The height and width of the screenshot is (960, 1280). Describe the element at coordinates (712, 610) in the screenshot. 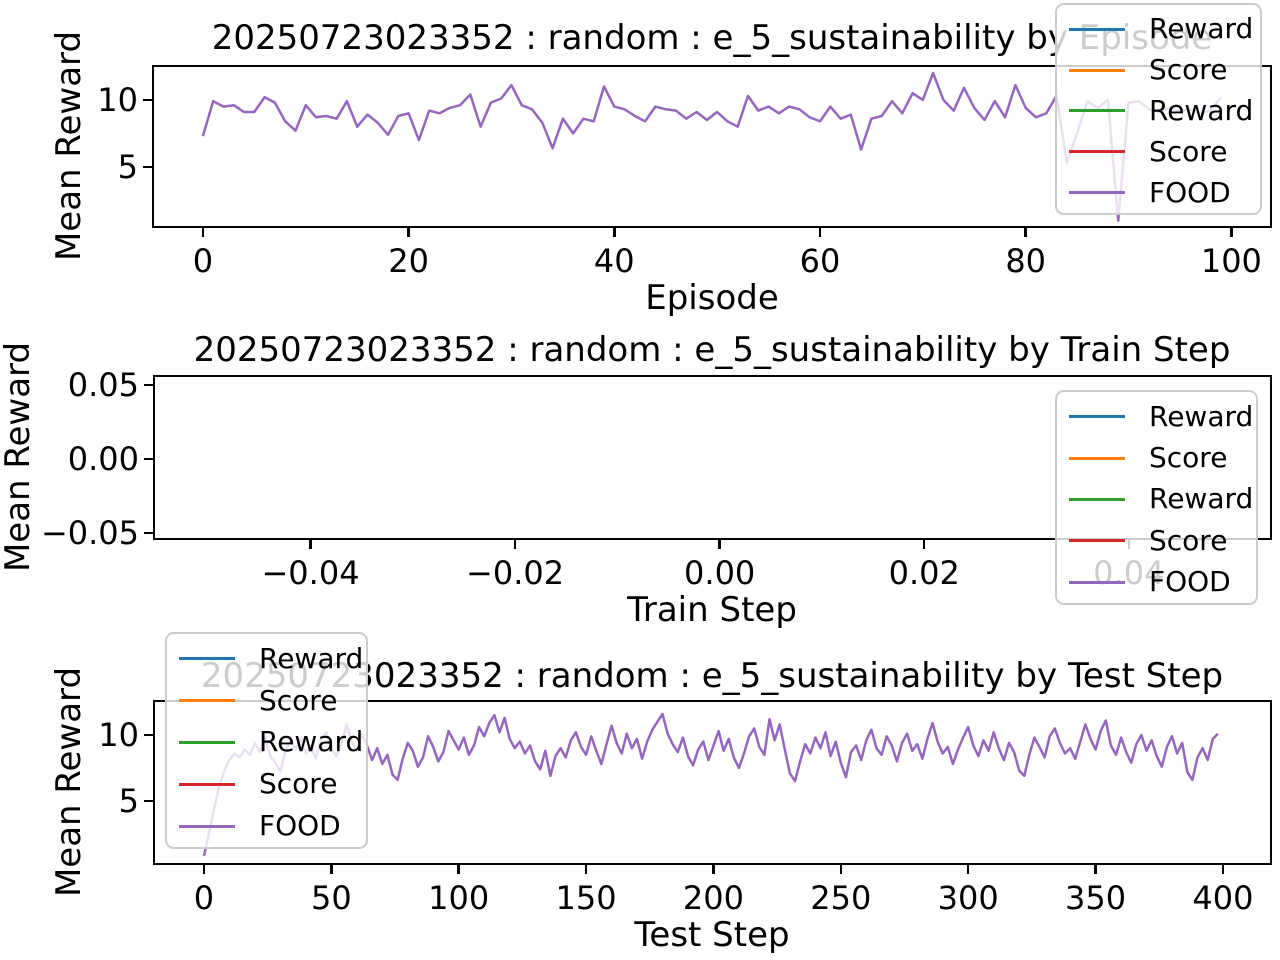

I see `x-axis-label: Train Step` at that location.